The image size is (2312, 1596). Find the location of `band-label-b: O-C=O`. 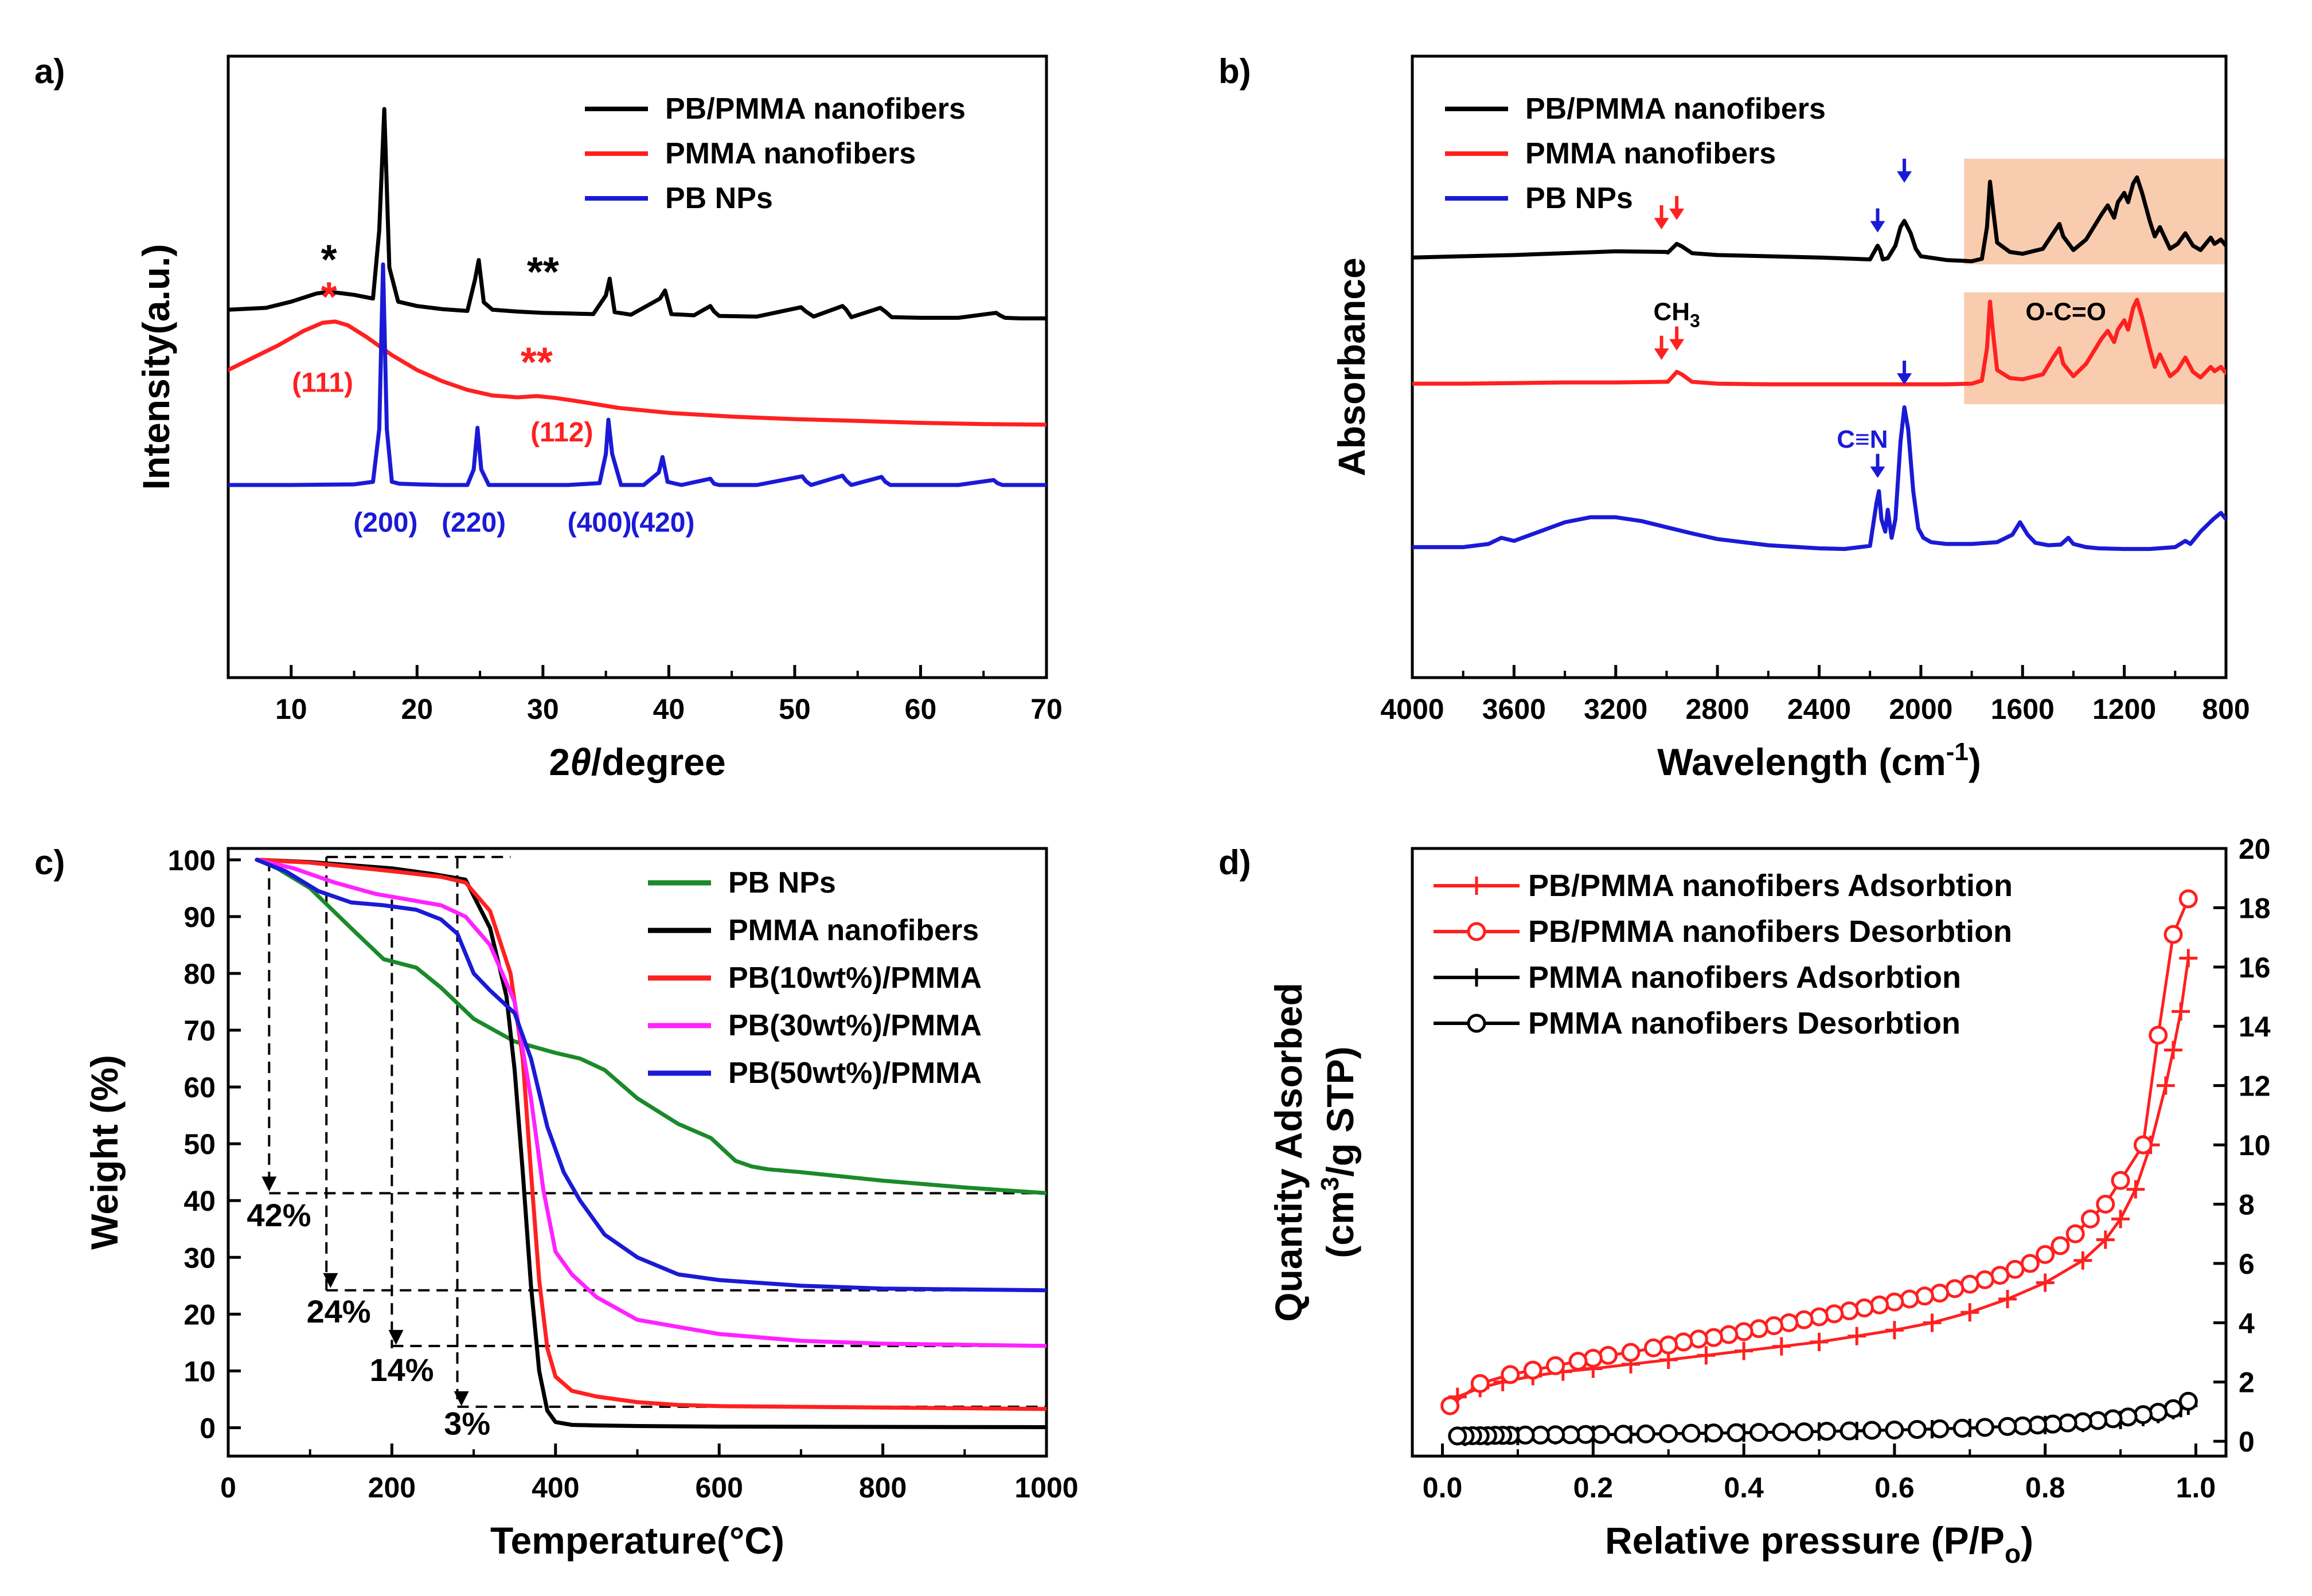

band-label-b: O-C=O is located at coordinates (2065, 312).